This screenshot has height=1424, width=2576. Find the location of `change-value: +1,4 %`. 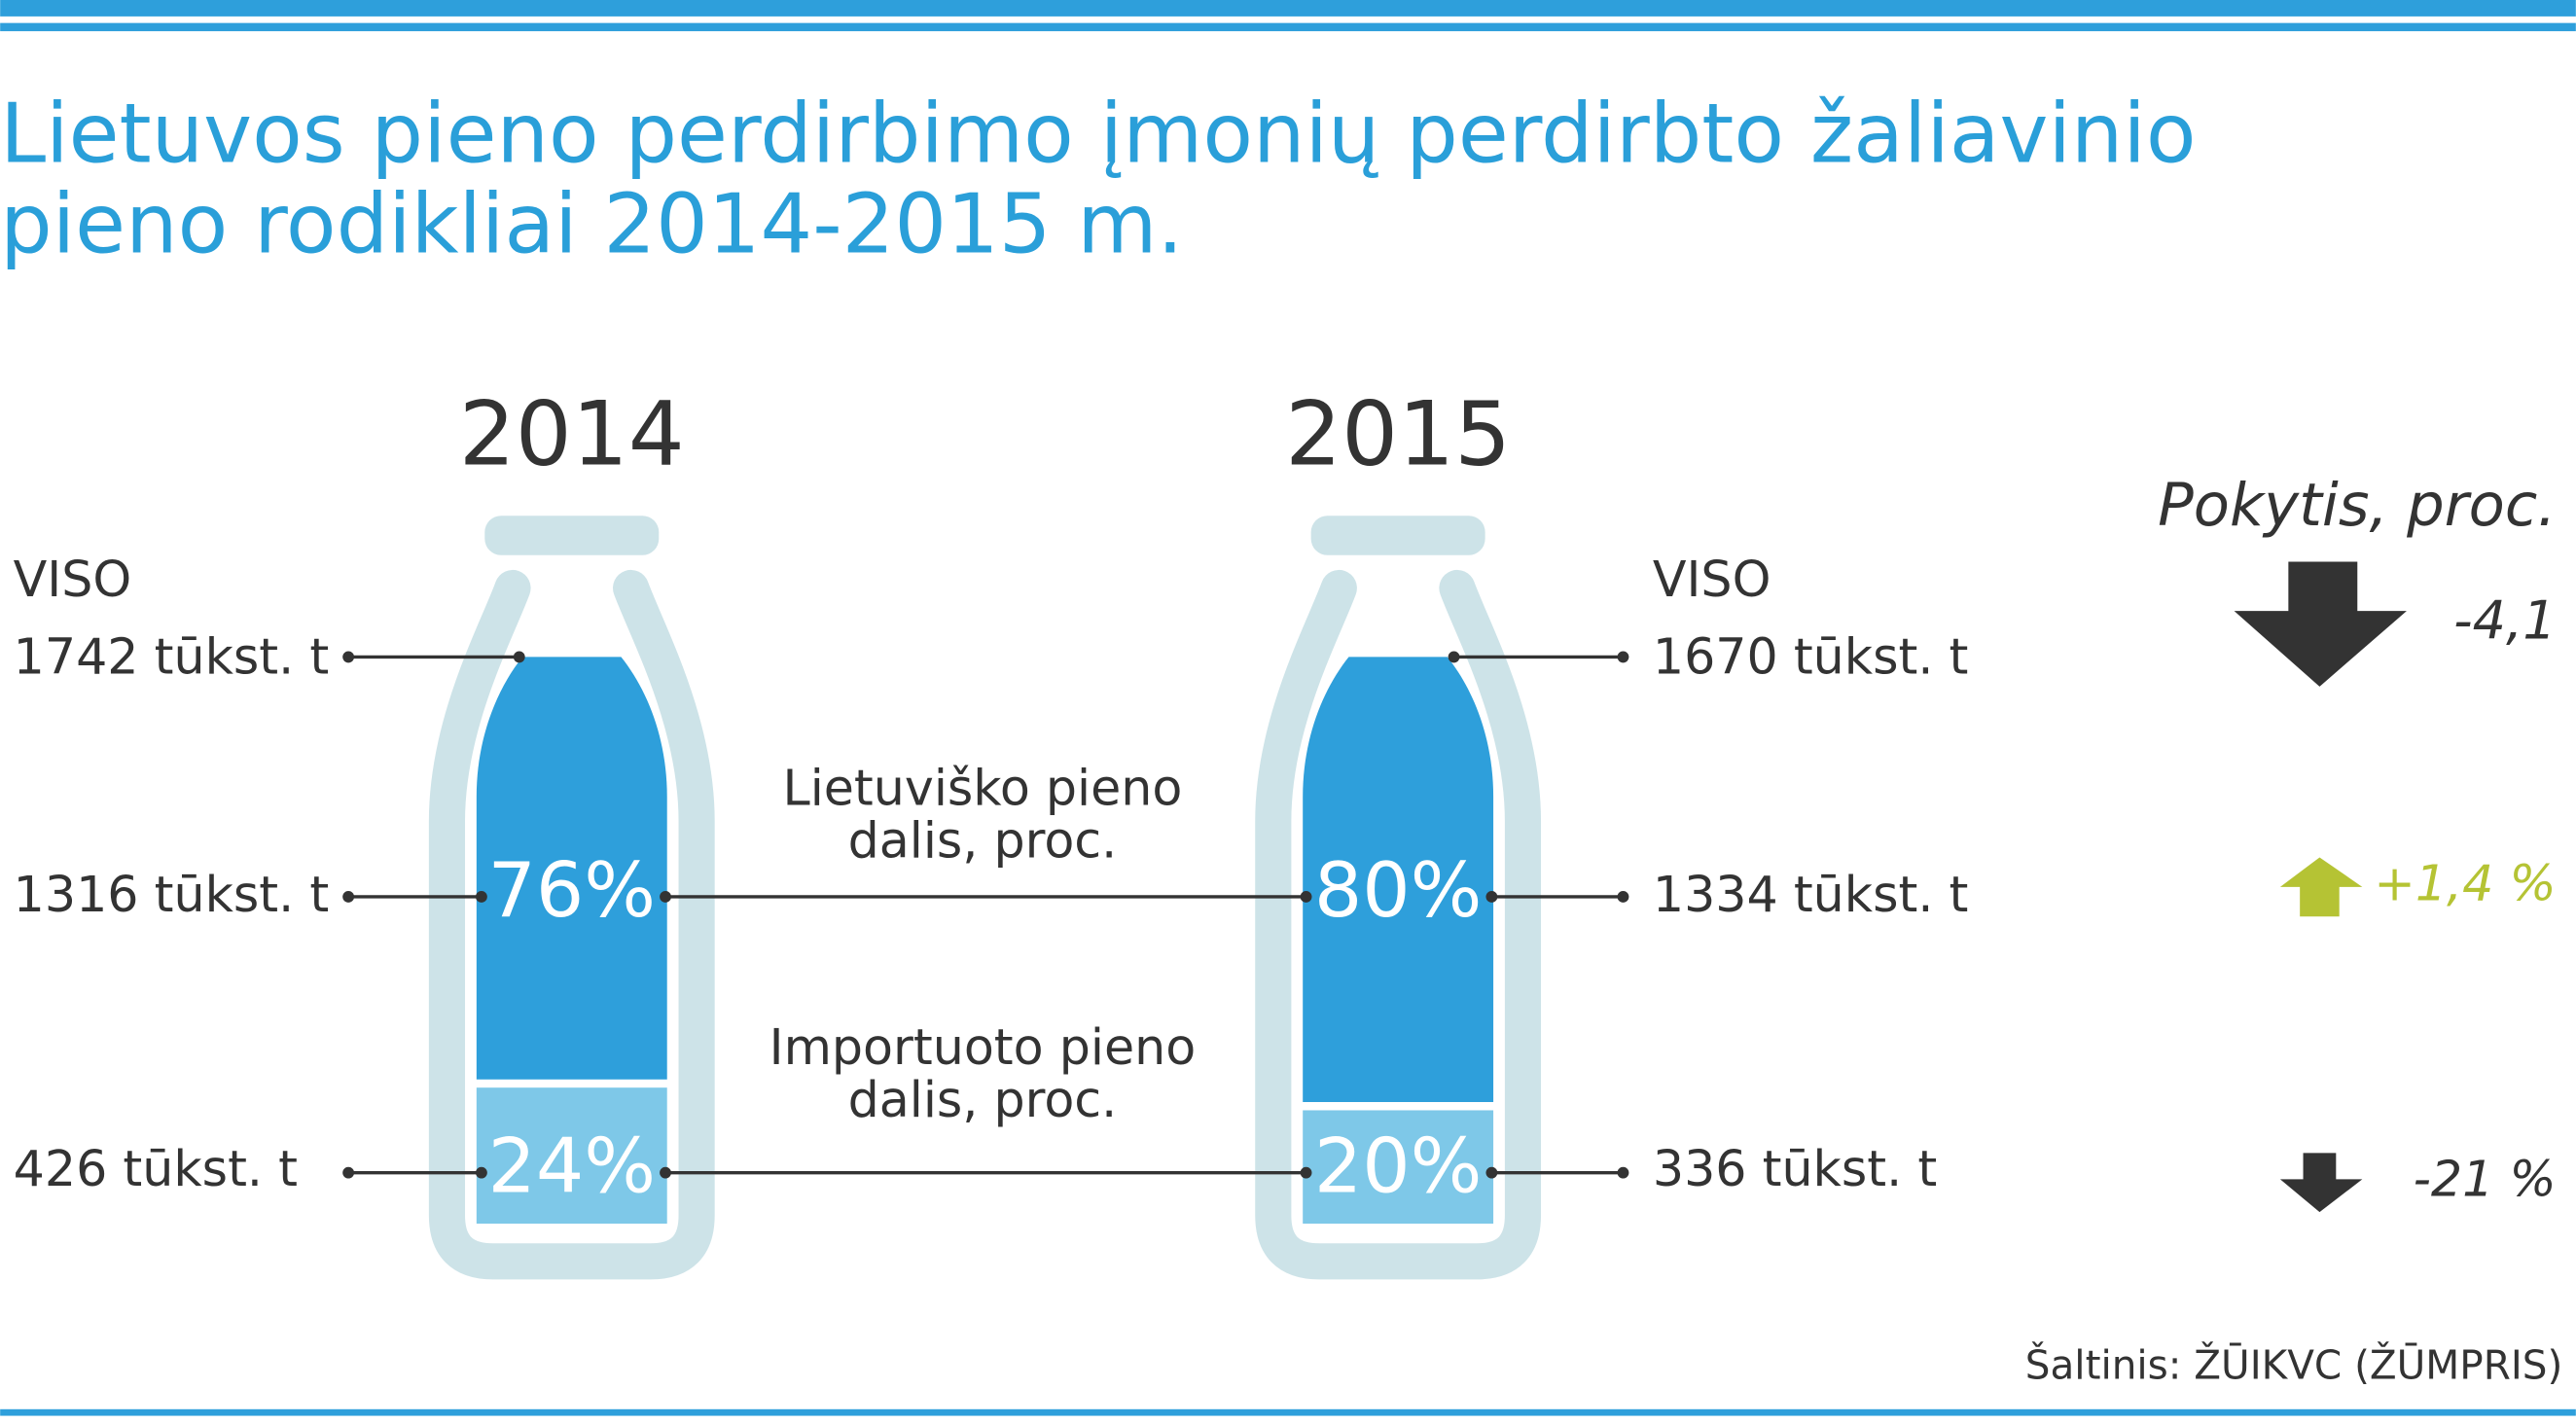

change-value: +1,4 % is located at coordinates (2465, 882).